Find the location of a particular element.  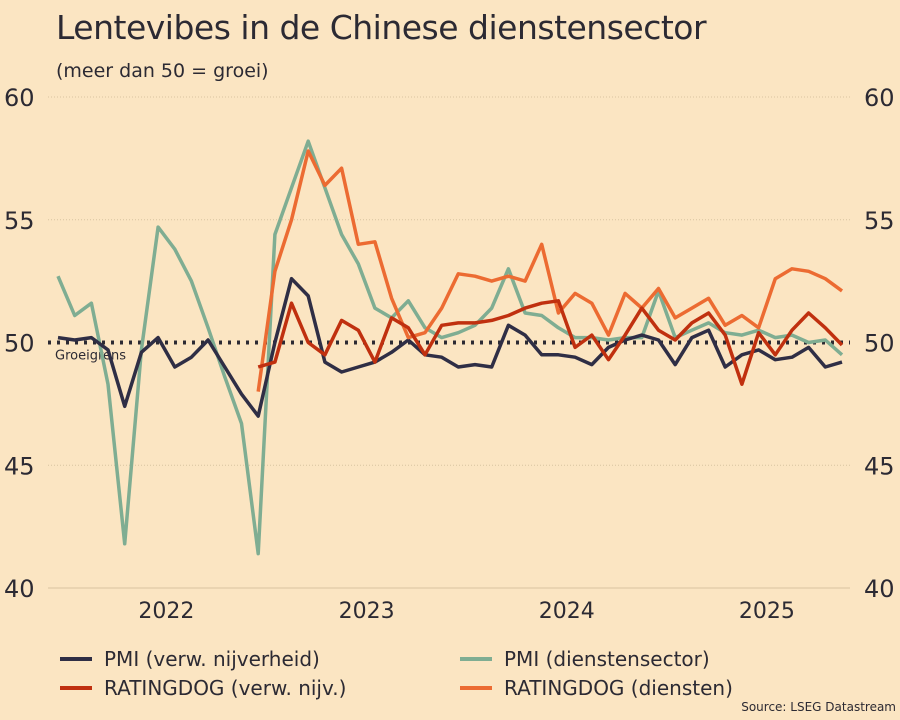

legend-item: PMI (dienstensector) is located at coordinates (650, 658).